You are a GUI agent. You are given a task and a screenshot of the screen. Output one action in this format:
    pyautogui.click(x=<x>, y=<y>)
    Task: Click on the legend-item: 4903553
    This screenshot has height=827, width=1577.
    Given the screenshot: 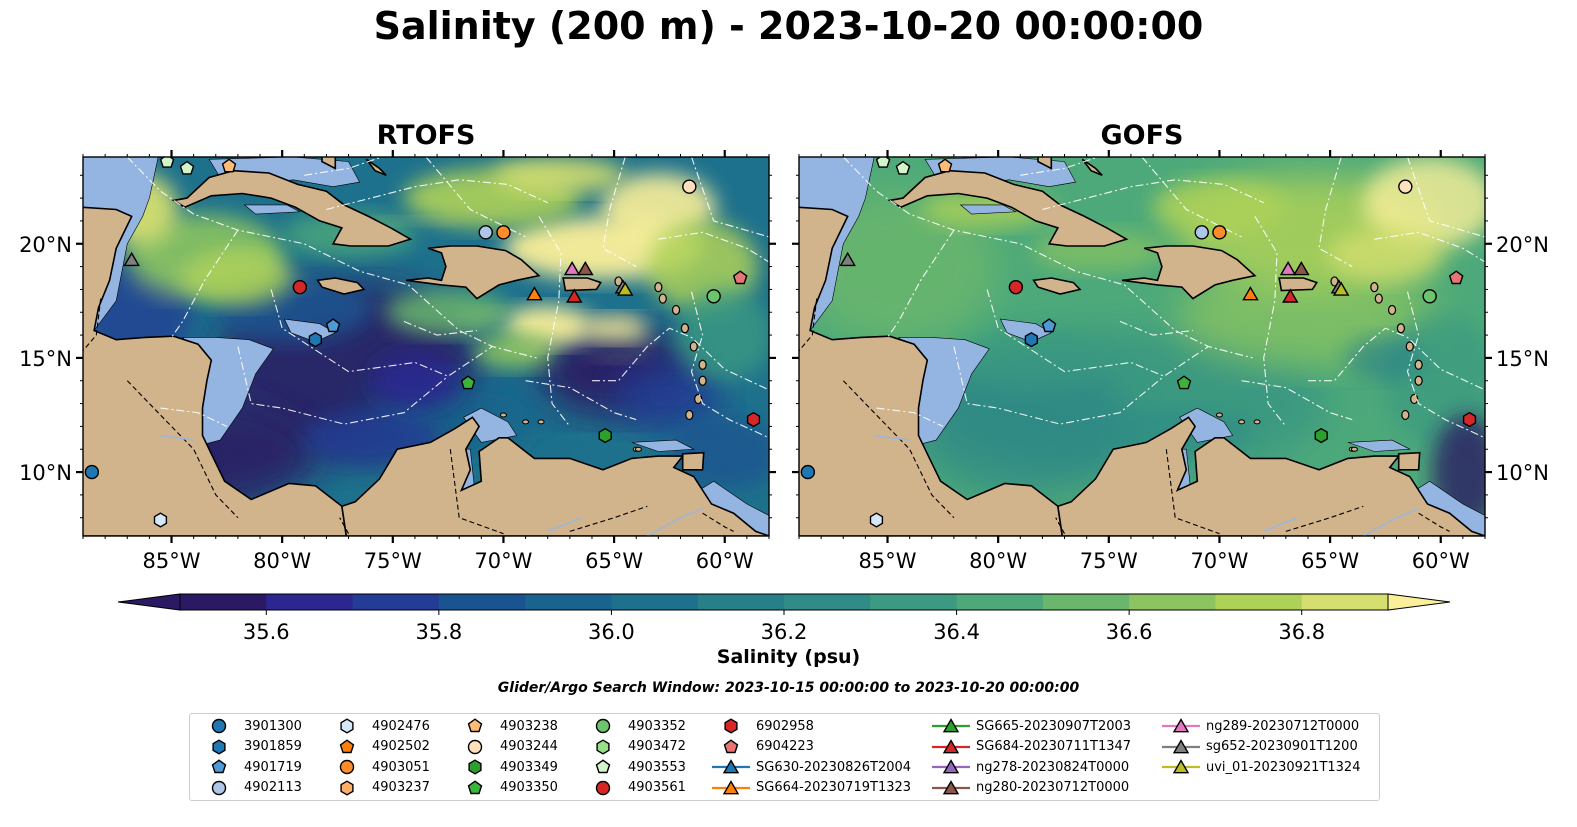 What is the action you would take?
    pyautogui.click(x=634, y=767)
    